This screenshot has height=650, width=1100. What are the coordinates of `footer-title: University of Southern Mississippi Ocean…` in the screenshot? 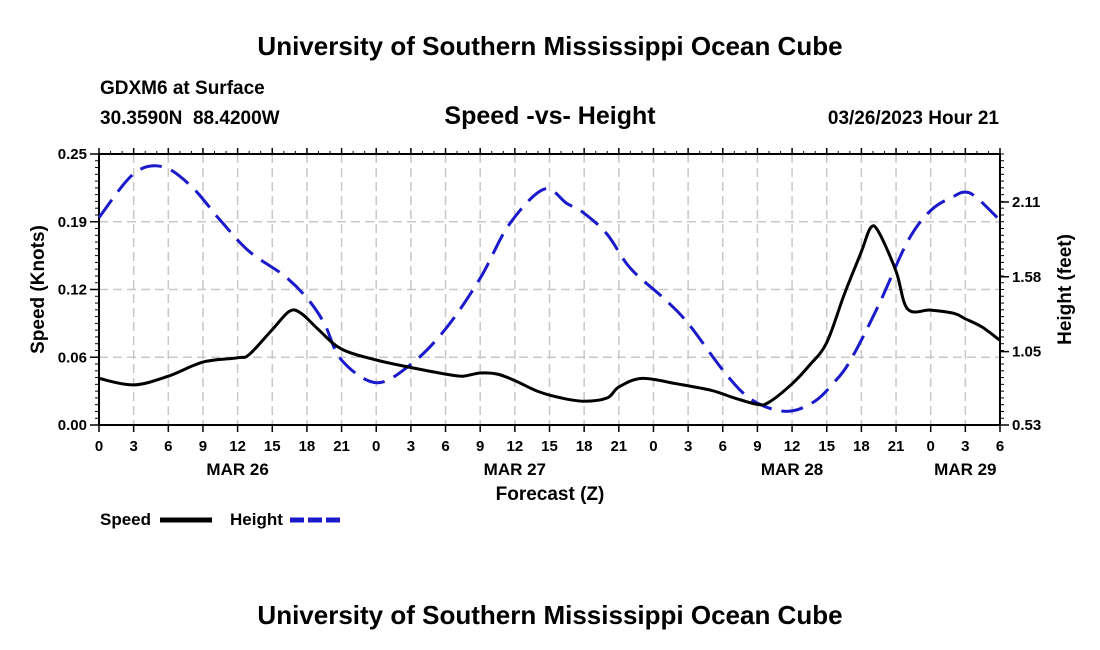 It's located at (550, 615).